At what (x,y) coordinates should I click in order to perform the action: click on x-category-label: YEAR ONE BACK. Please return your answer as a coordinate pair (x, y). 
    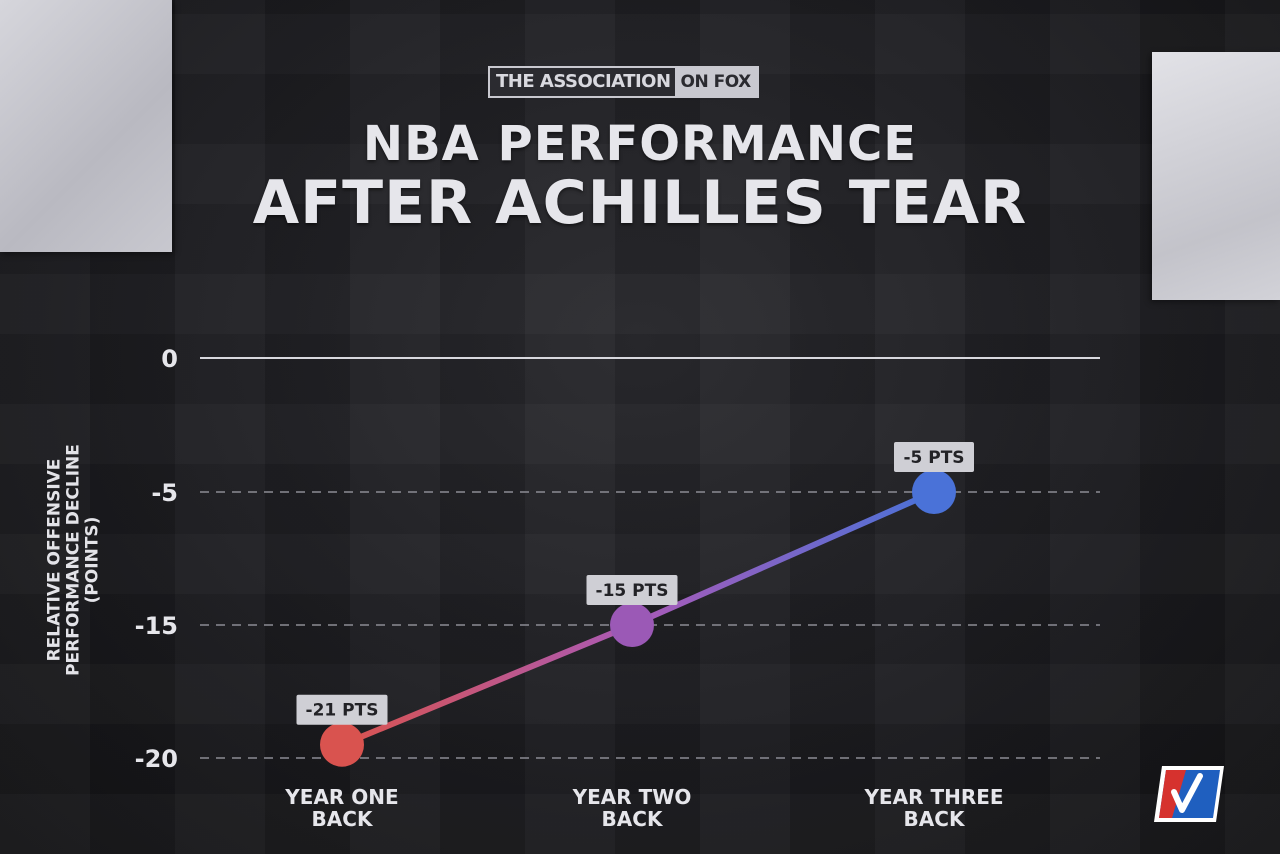
    Looking at the image, I should click on (341, 808).